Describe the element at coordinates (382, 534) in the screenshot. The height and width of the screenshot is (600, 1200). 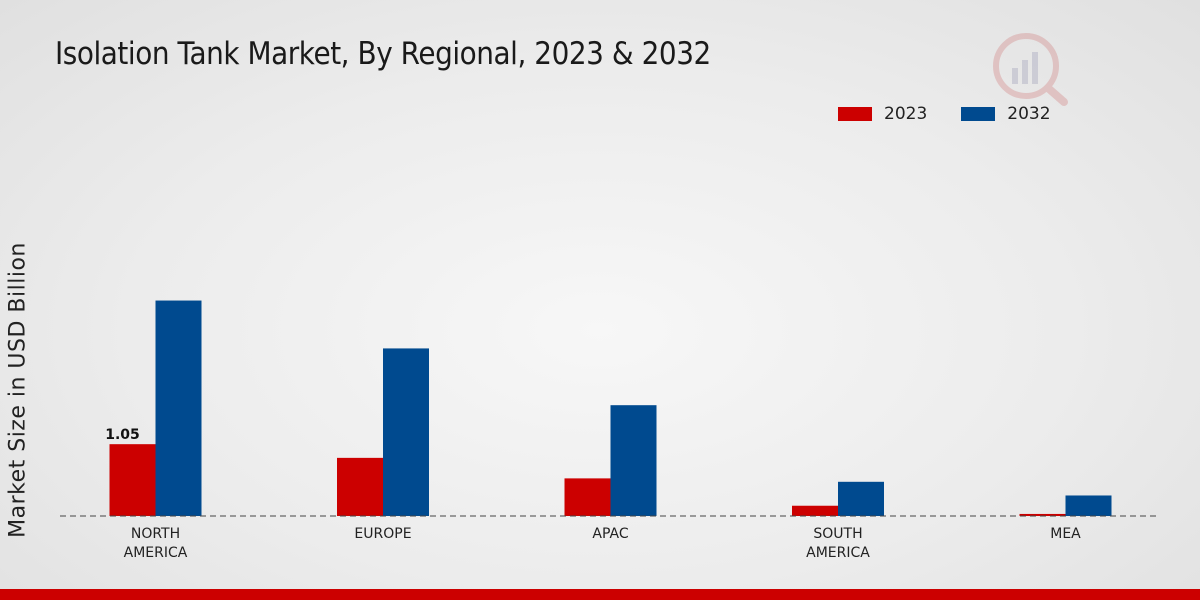
I see `x-tick-label-1: EUROPE` at that location.